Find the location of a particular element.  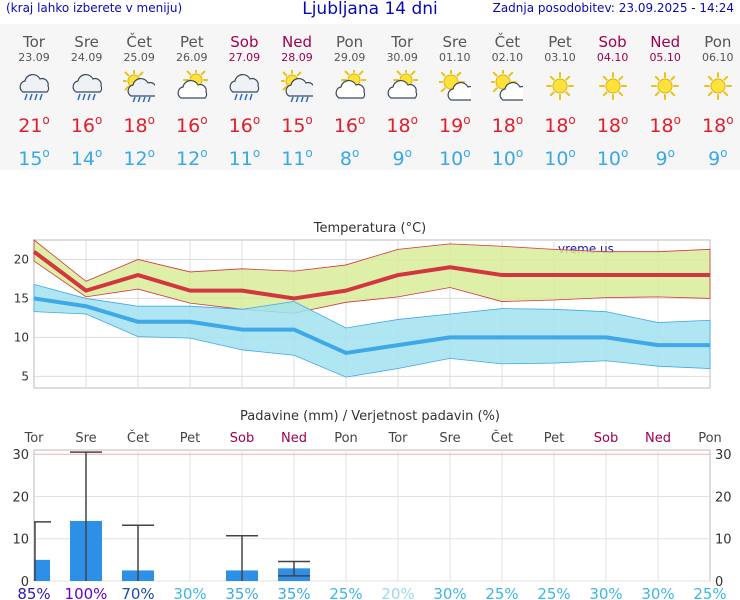

precip-y-tick-left: 30 is located at coordinates (20, 455).